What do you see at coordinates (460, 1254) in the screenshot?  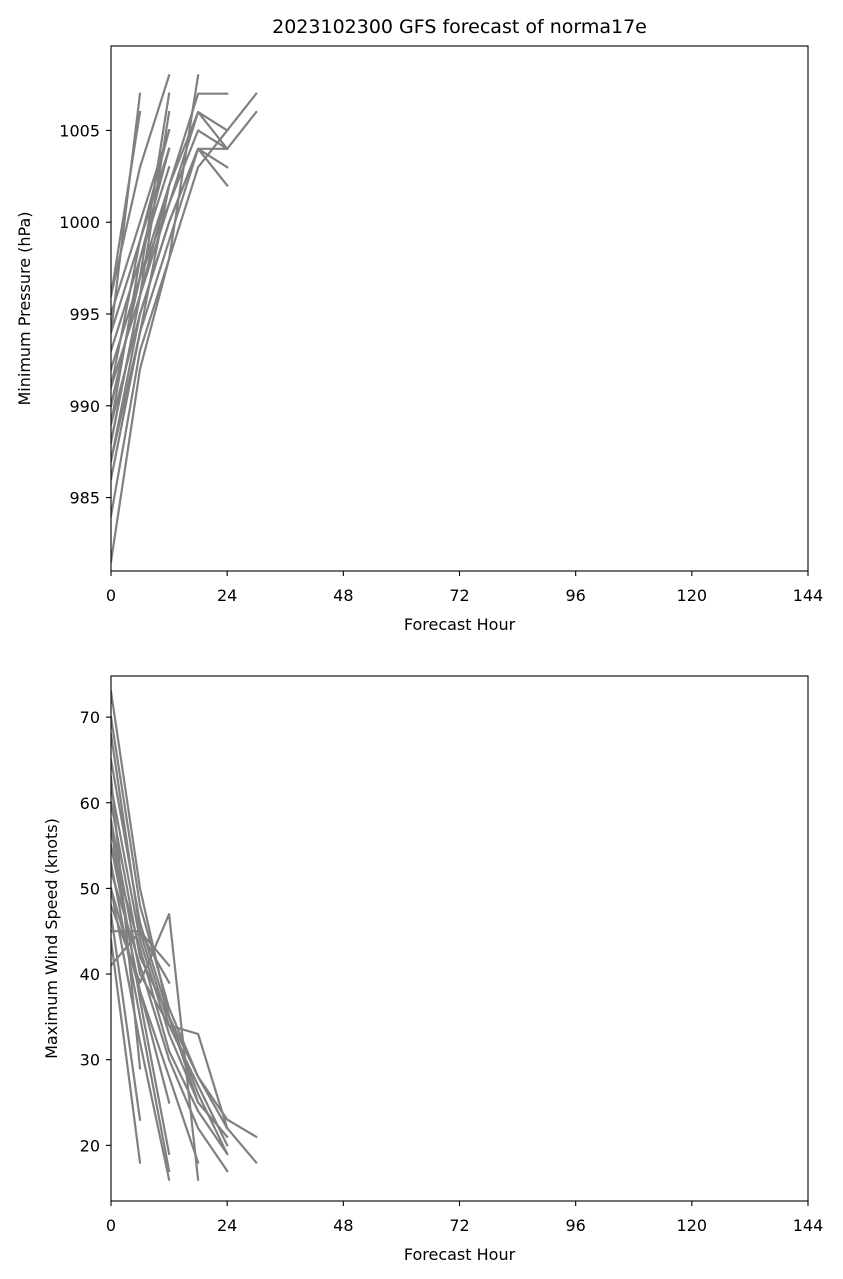 I see `wind-x-axis-label: Forecast Hour` at bounding box center [460, 1254].